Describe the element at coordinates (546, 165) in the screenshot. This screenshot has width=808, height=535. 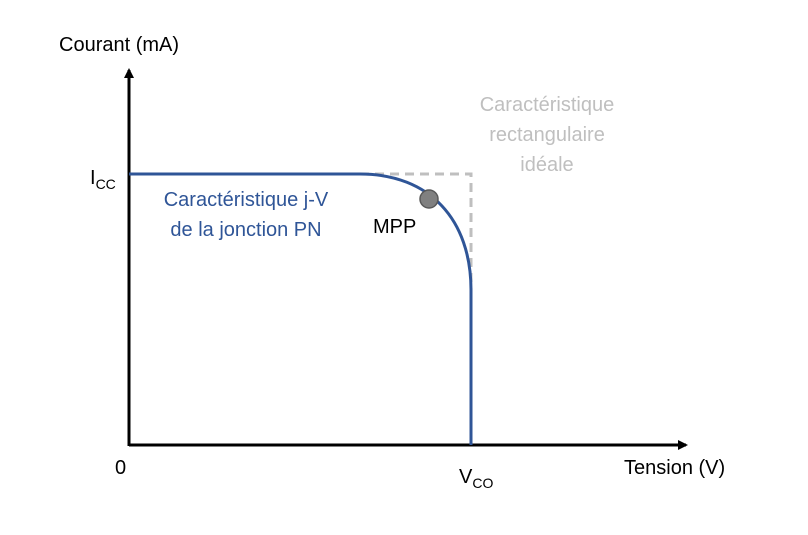
I see `ideal-label-line3: idéale` at that location.